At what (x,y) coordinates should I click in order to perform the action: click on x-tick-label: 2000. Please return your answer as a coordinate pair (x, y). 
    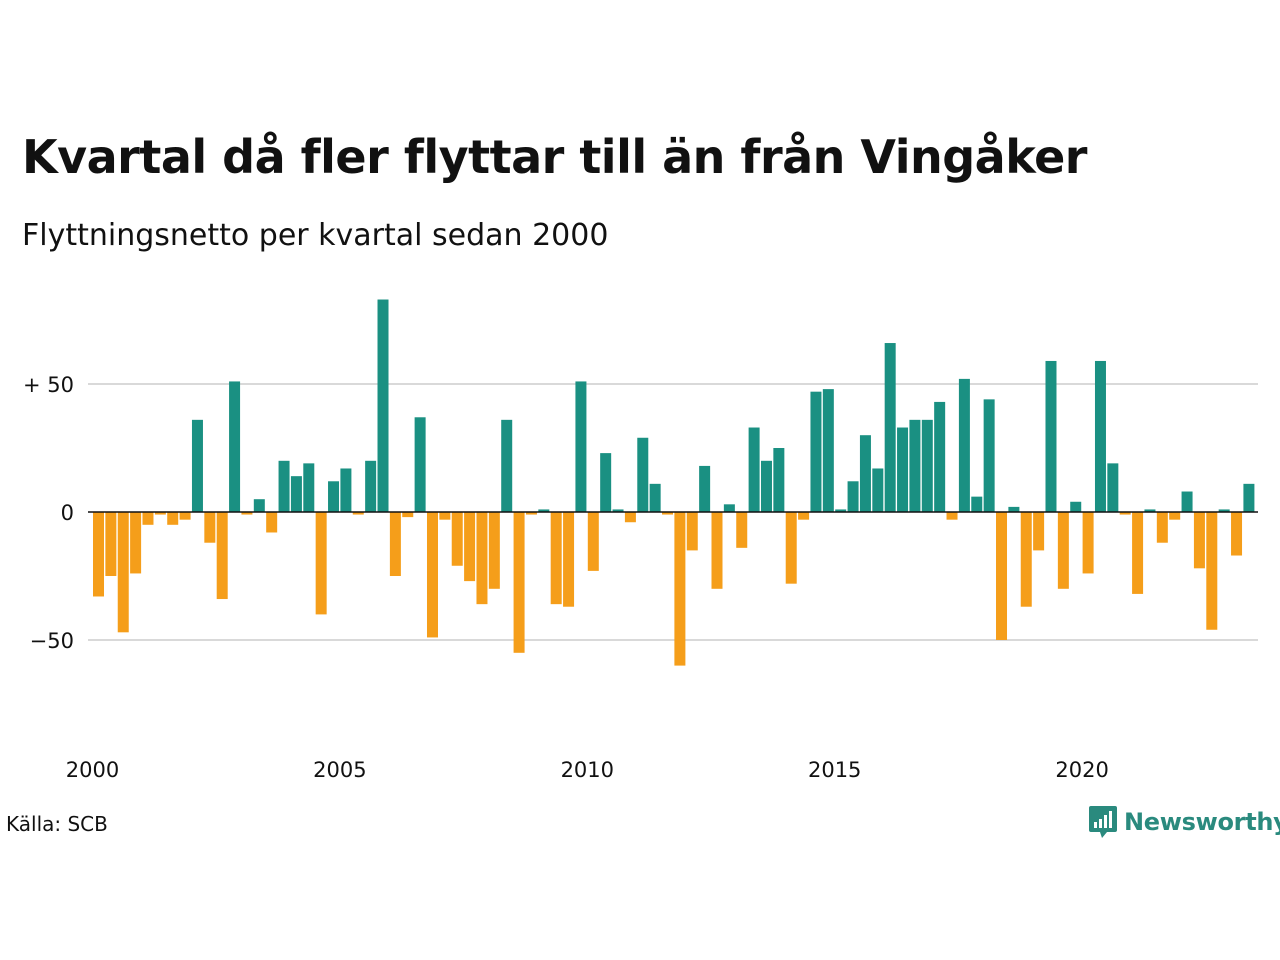
    Looking at the image, I should click on (92, 770).